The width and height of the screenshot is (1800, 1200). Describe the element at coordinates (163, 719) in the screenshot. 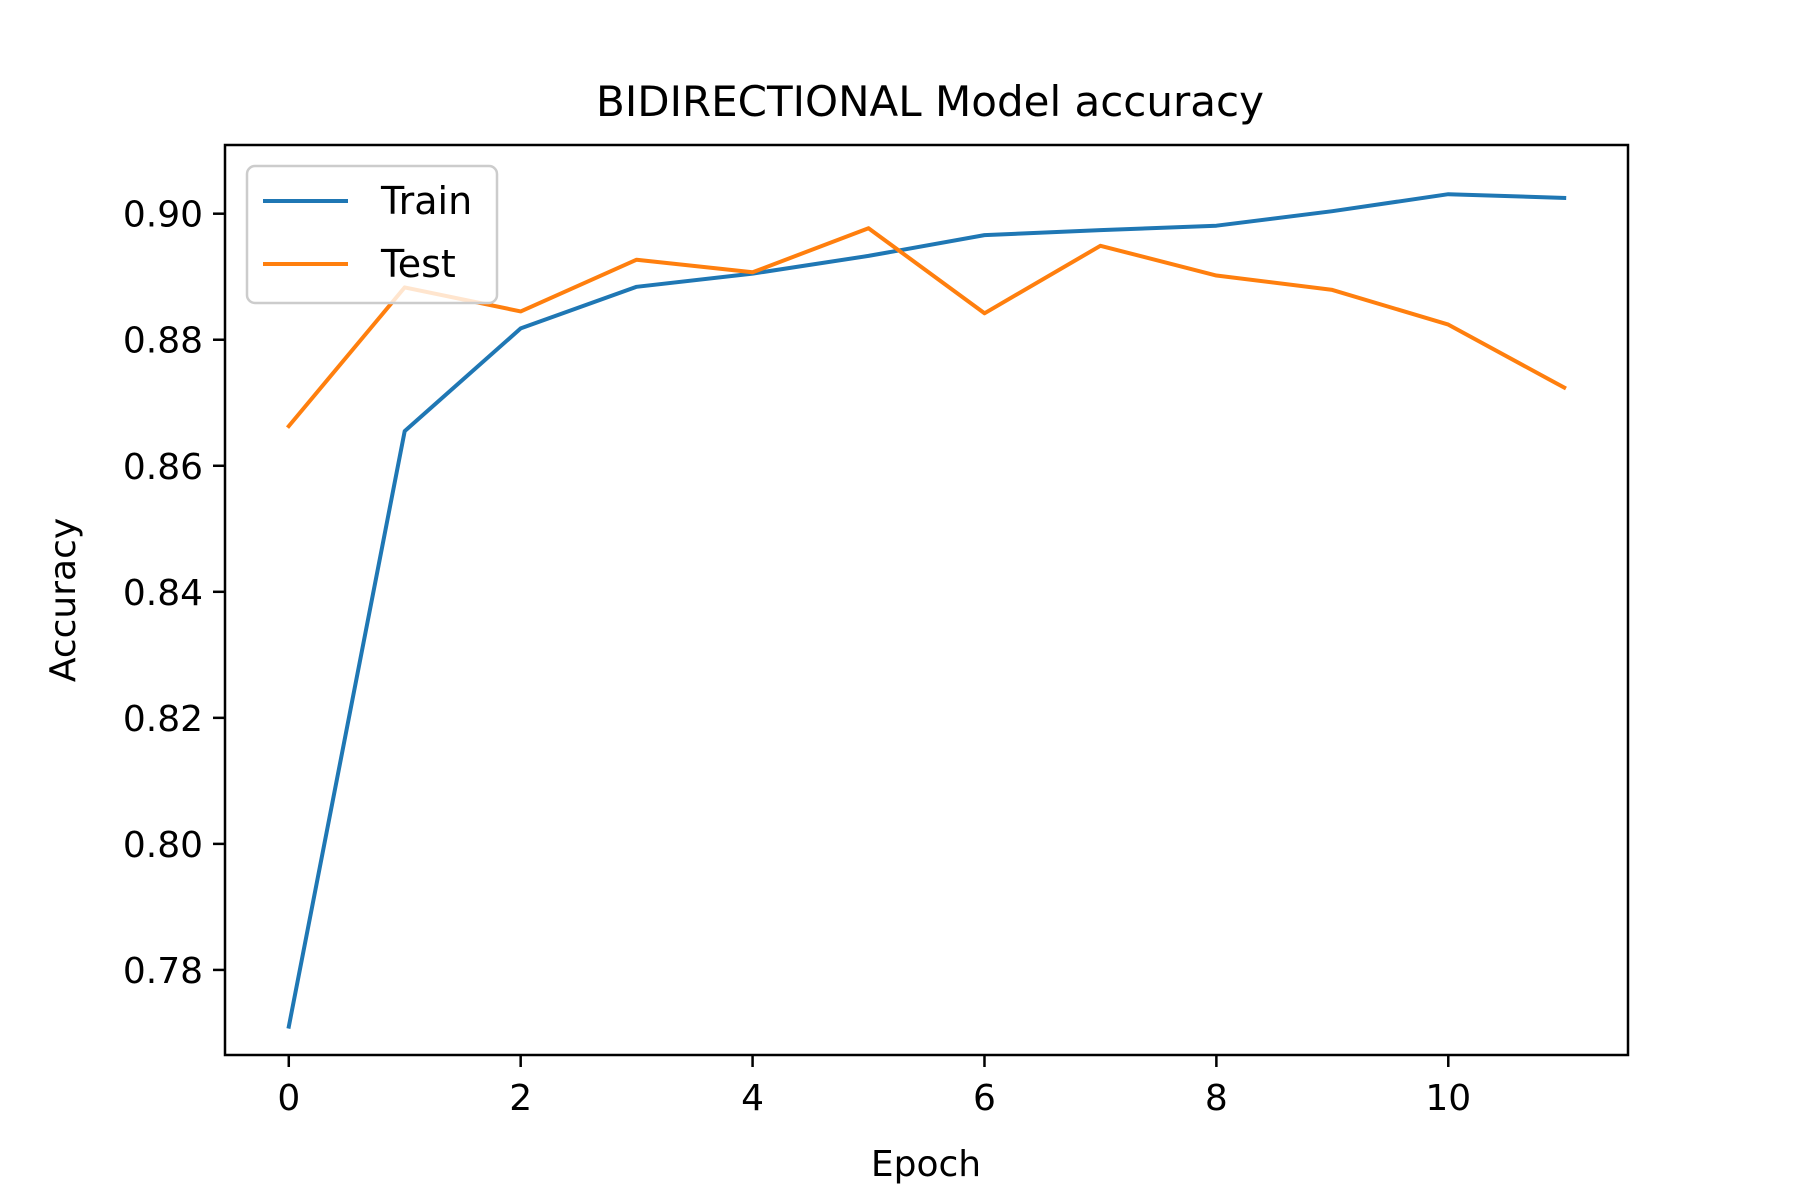

I see `y-tick-label: 0.82` at that location.